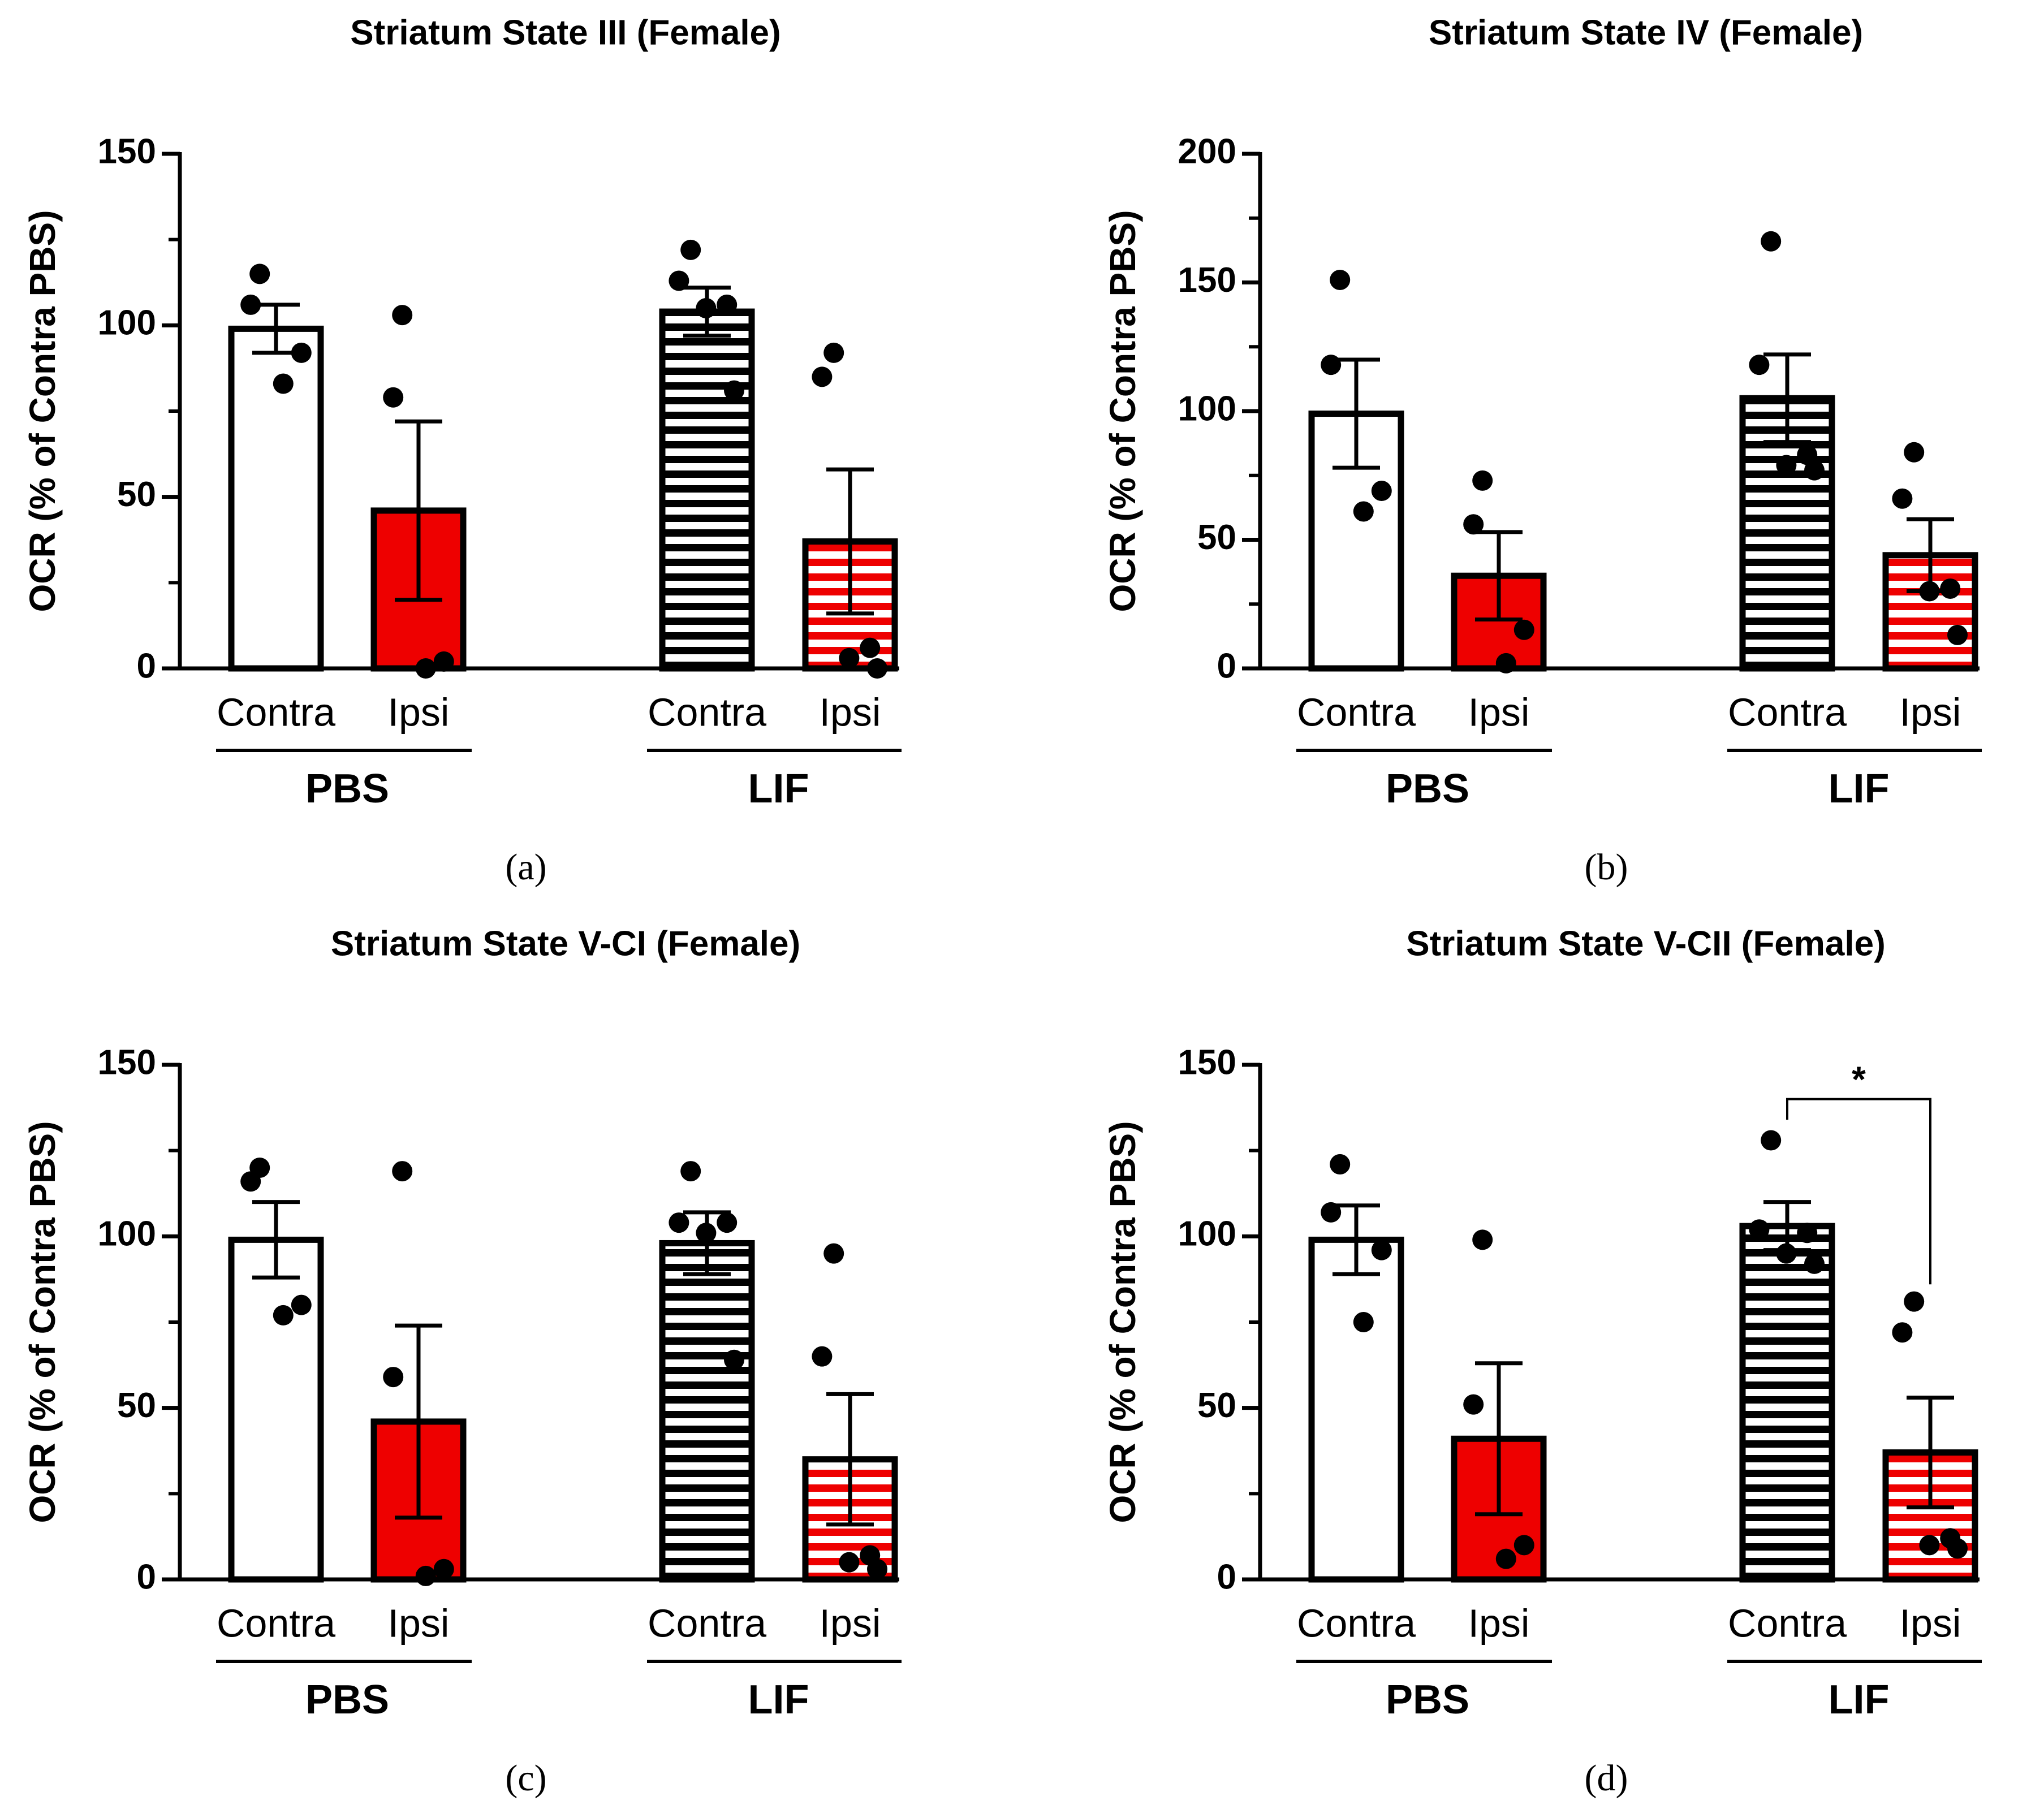 This screenshot has width=2044, height=1809. Describe the element at coordinates (1606, 868) in the screenshot. I see `panel-label: (b)` at that location.